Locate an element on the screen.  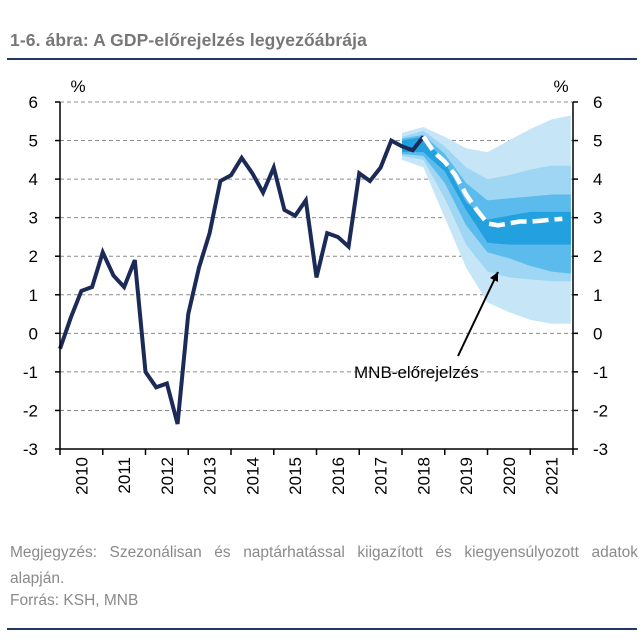
y-tick-label-left: 5 is located at coordinates (33, 141).